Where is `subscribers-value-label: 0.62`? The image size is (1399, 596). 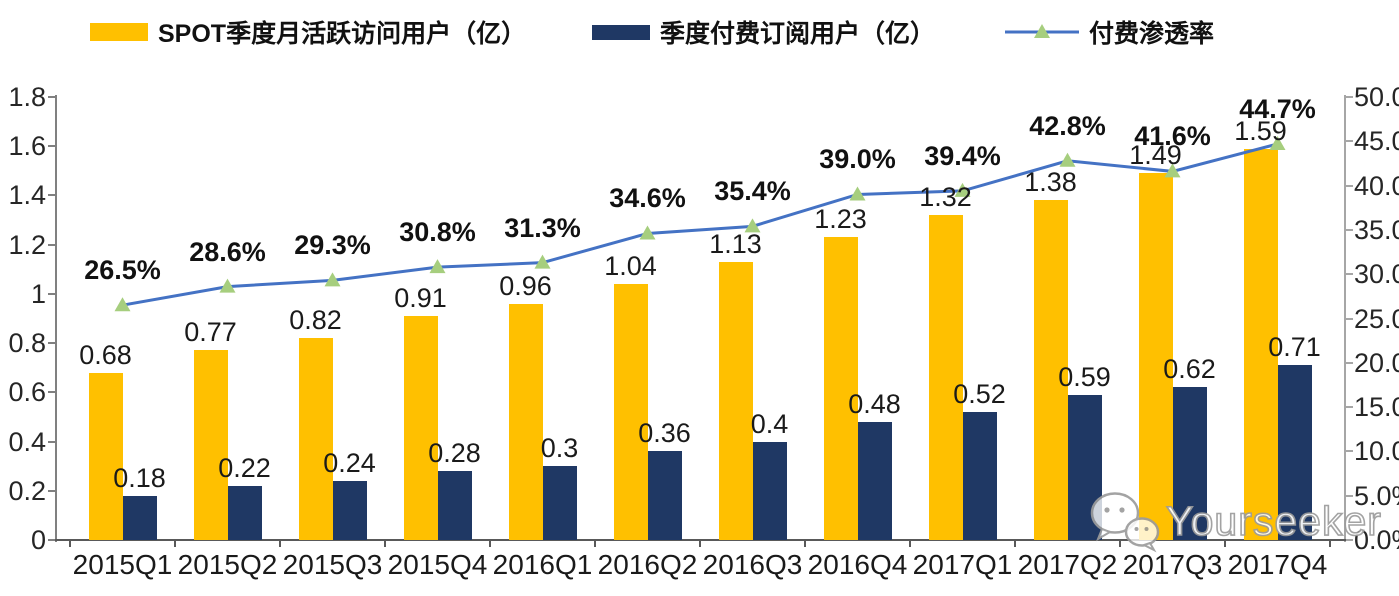 subscribers-value-label: 0.62 is located at coordinates (1189, 369).